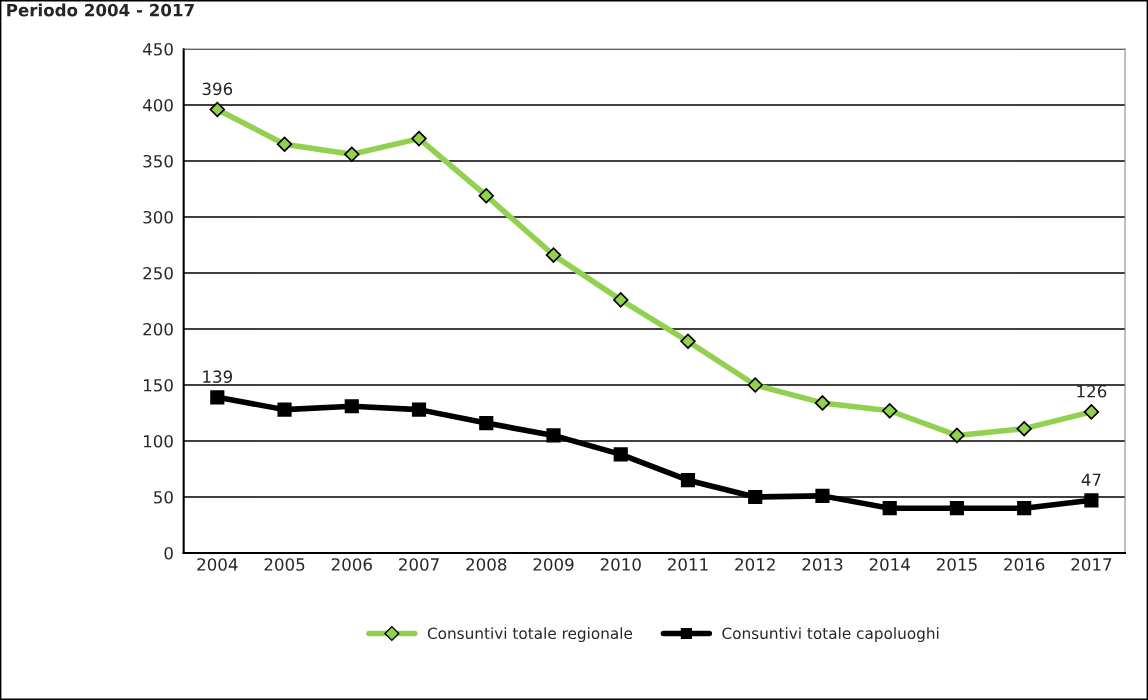  Describe the element at coordinates (486, 564) in the screenshot. I see `x-tick-label: 2008` at that location.